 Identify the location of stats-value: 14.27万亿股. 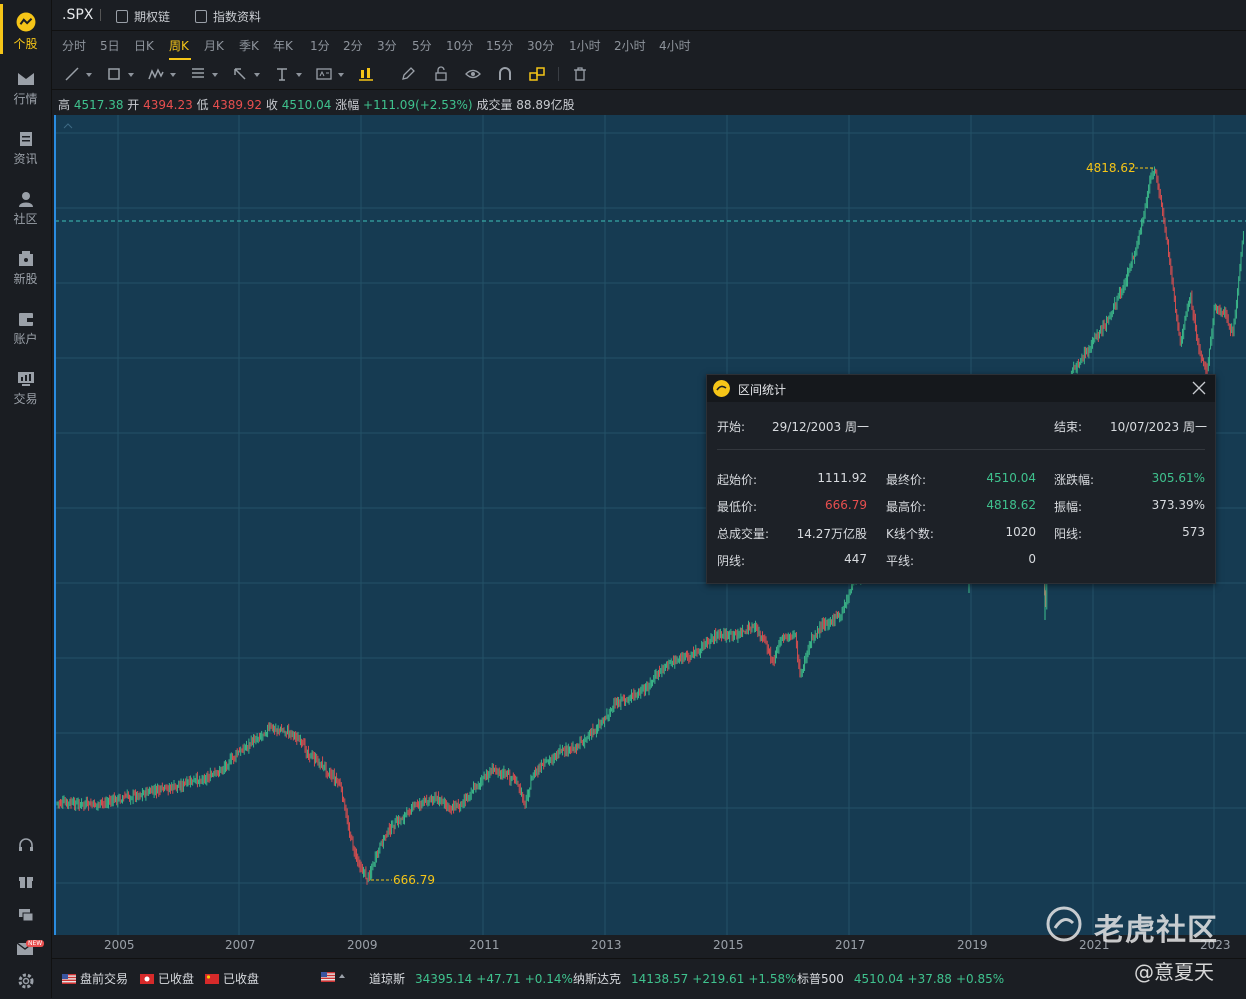
(831, 534).